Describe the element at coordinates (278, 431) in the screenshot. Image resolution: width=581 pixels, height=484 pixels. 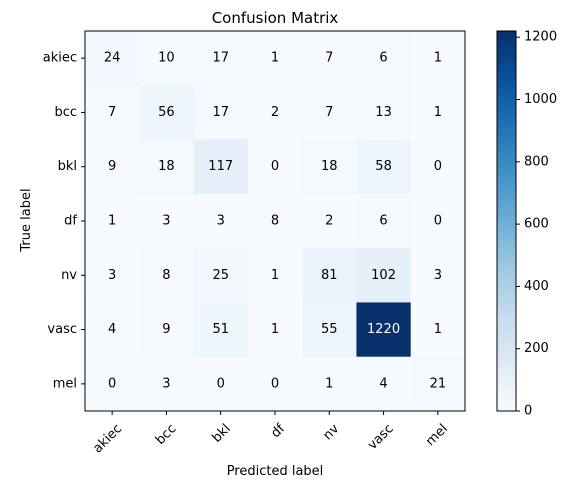
I see `x-tick-label-df: df` at that location.